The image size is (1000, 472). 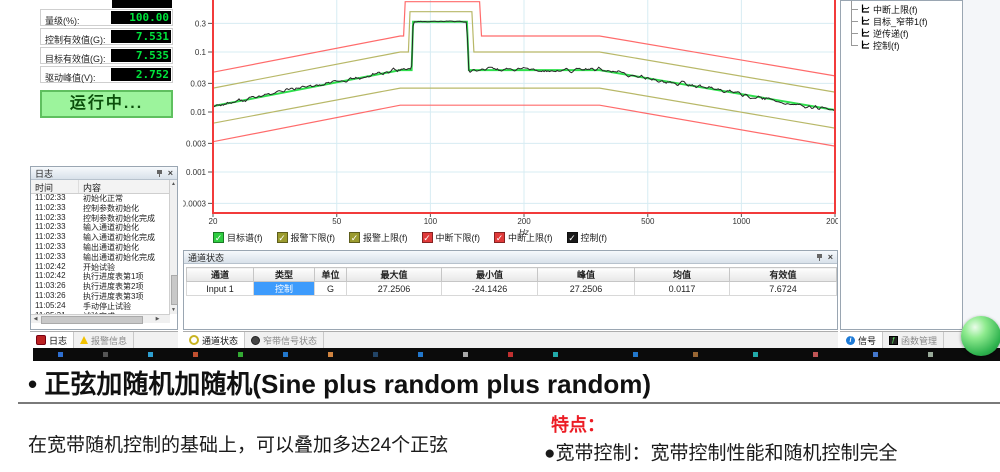 What do you see at coordinates (330, 274) in the screenshot?
I see `column-header: 单位` at bounding box center [330, 274].